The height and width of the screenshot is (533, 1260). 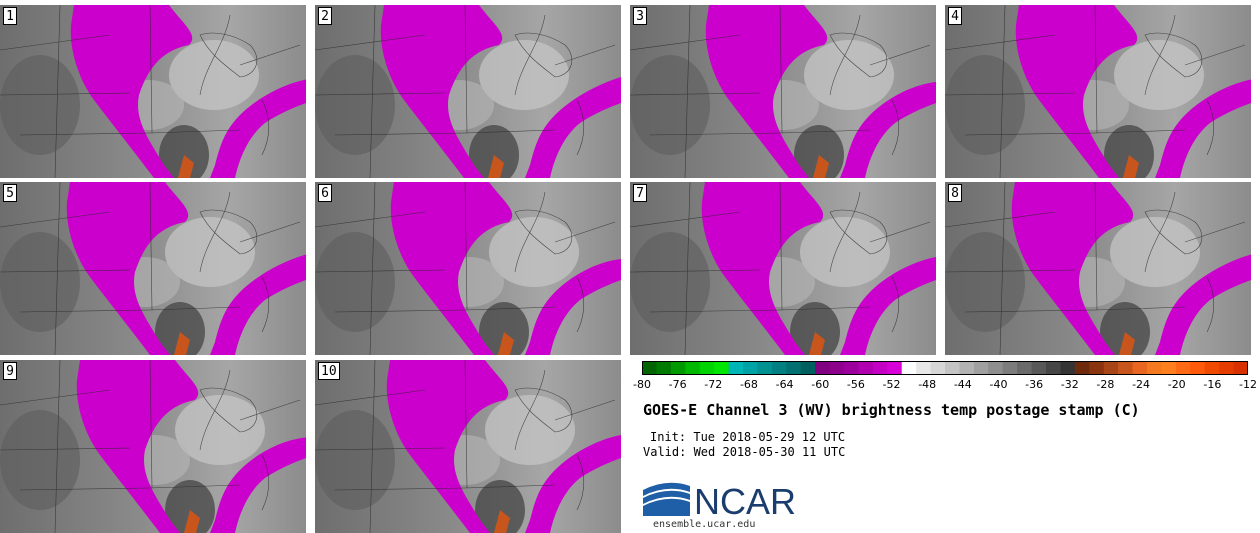 What do you see at coordinates (783, 91) in the screenshot?
I see `map-panel-3: 3` at bounding box center [783, 91].